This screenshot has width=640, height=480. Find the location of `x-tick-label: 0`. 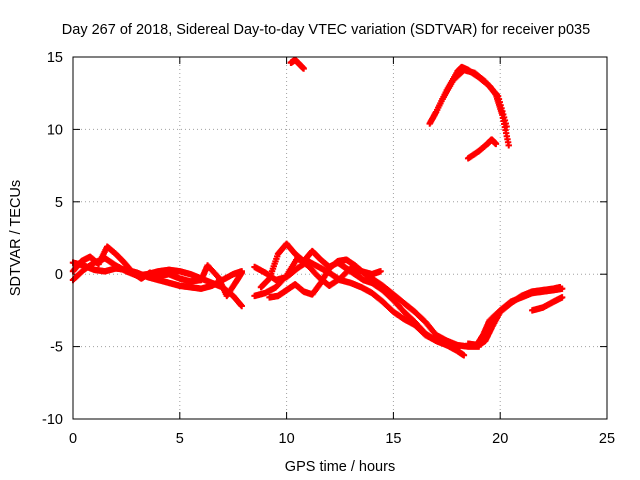

x-tick-label: 0 is located at coordinates (73, 439).